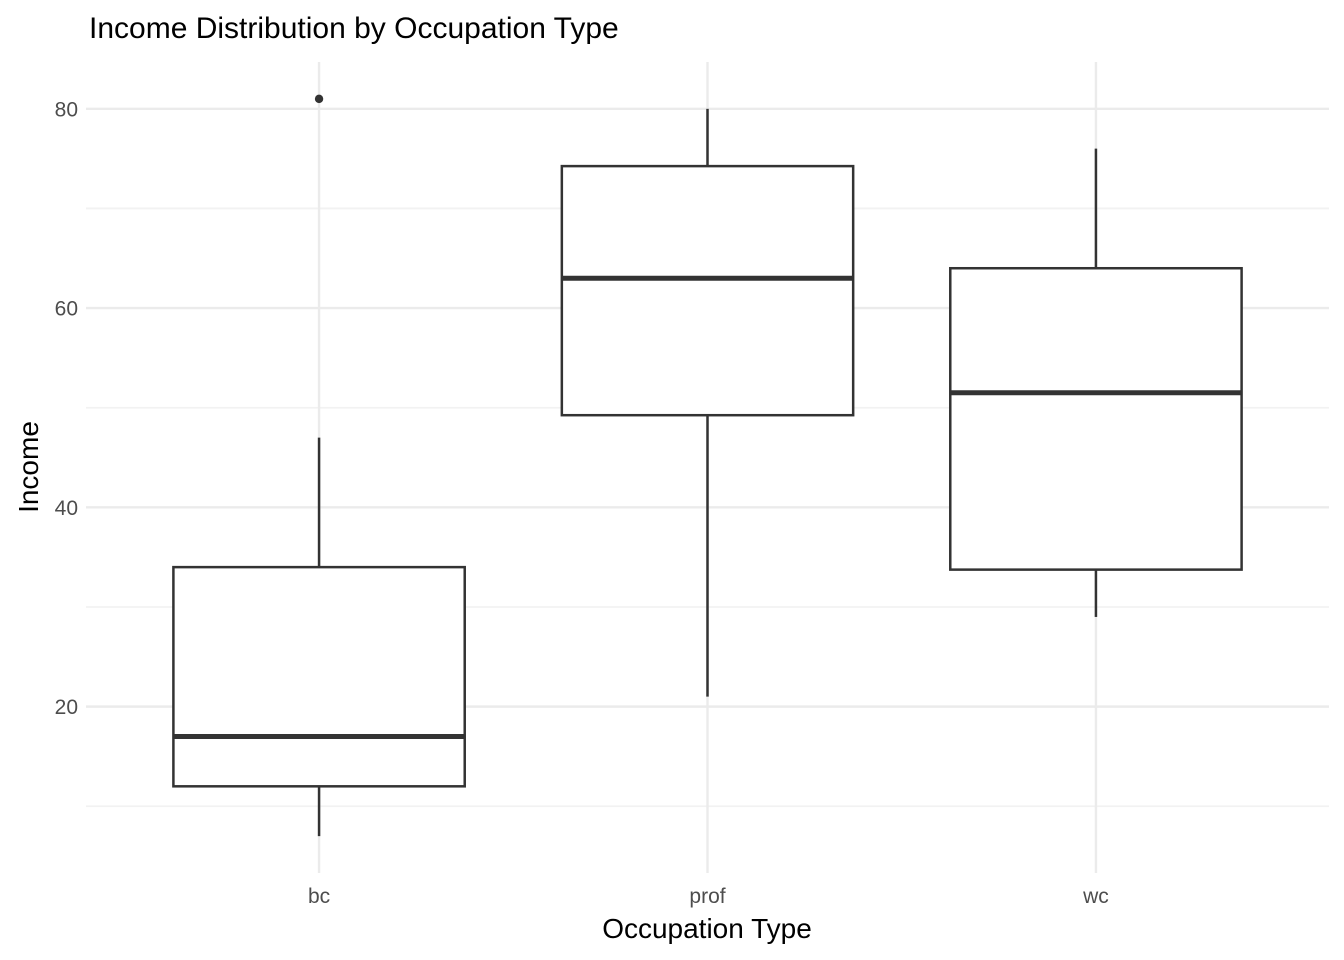 Image resolution: width=1344 pixels, height=960 pixels. What do you see at coordinates (319, 896) in the screenshot?
I see `x-tick-label-bc: bc` at bounding box center [319, 896].